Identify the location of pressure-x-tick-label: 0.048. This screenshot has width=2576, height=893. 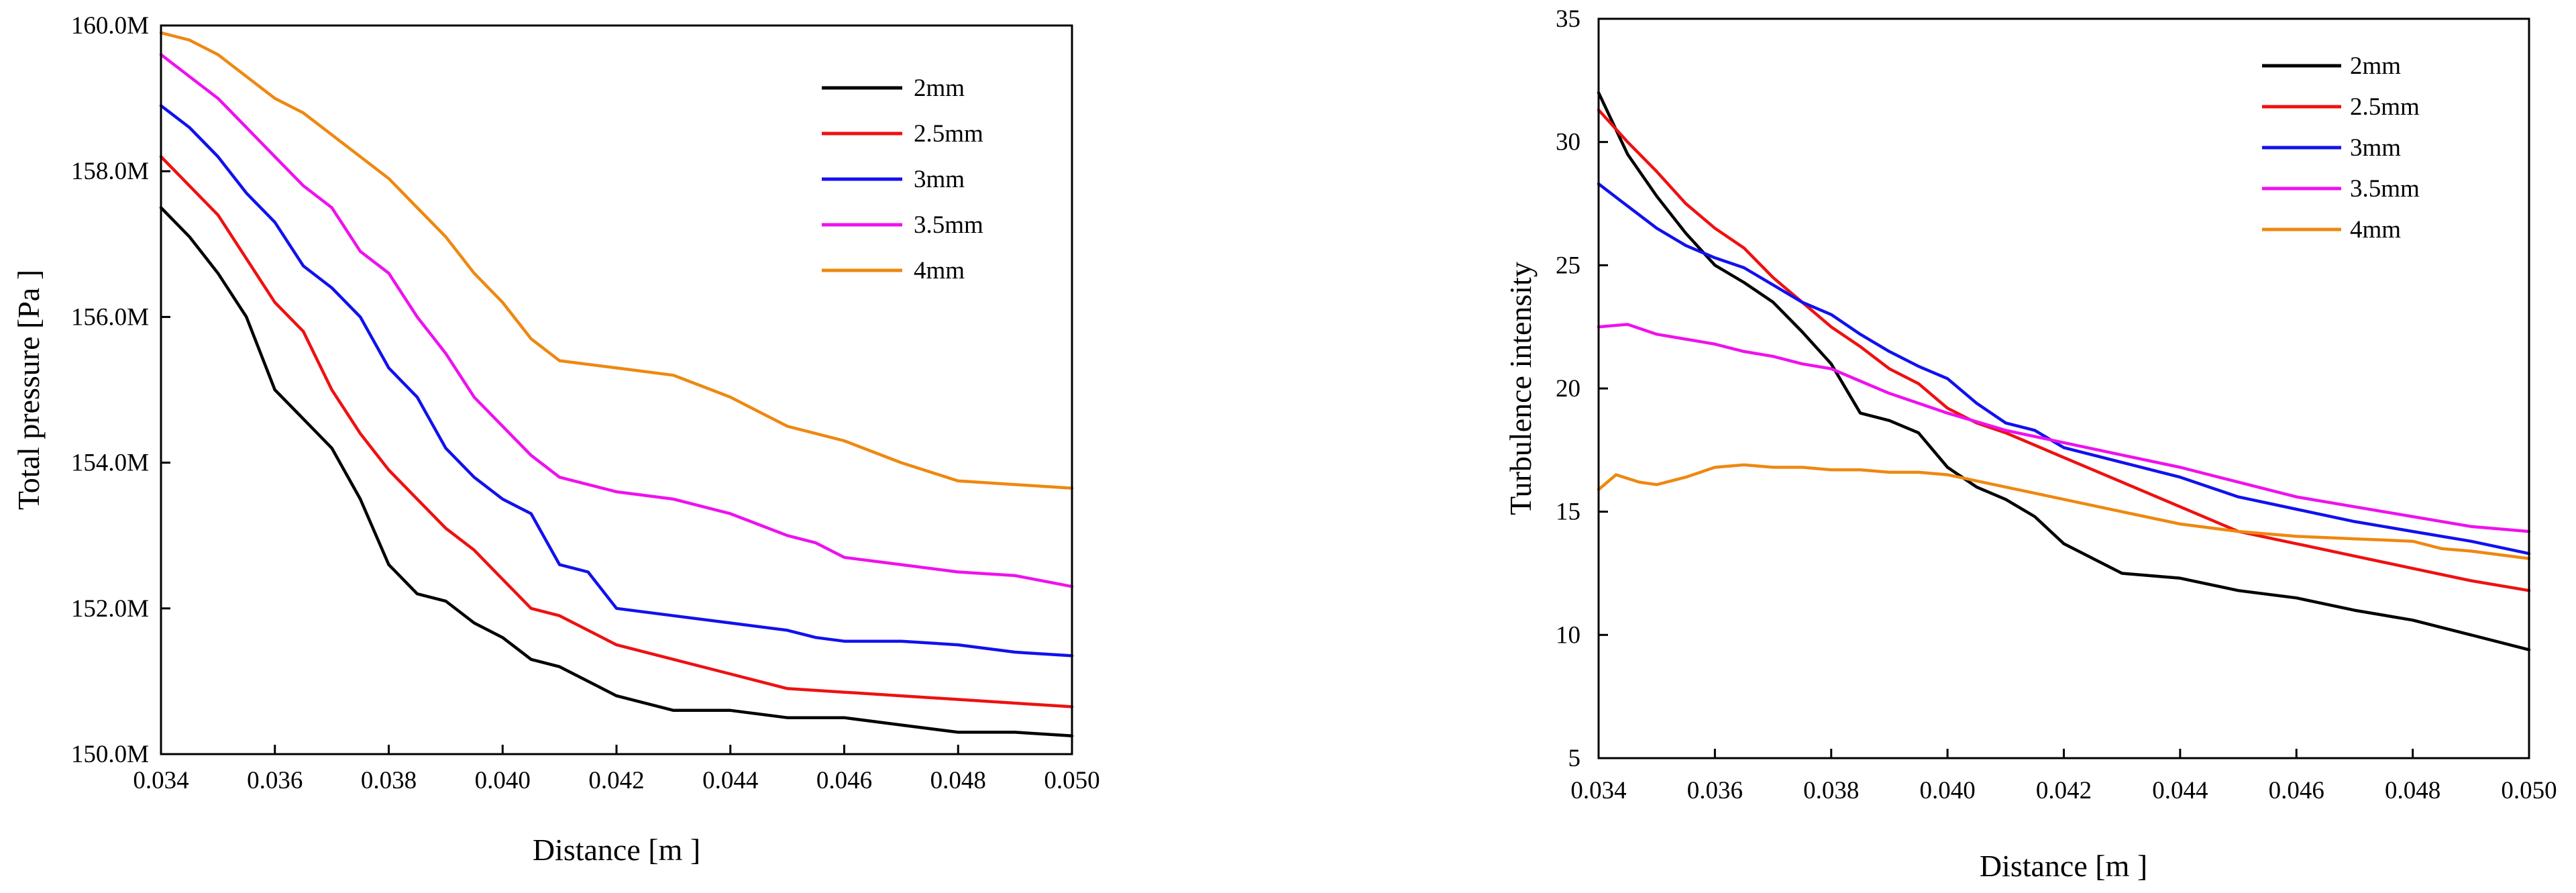
(958, 780).